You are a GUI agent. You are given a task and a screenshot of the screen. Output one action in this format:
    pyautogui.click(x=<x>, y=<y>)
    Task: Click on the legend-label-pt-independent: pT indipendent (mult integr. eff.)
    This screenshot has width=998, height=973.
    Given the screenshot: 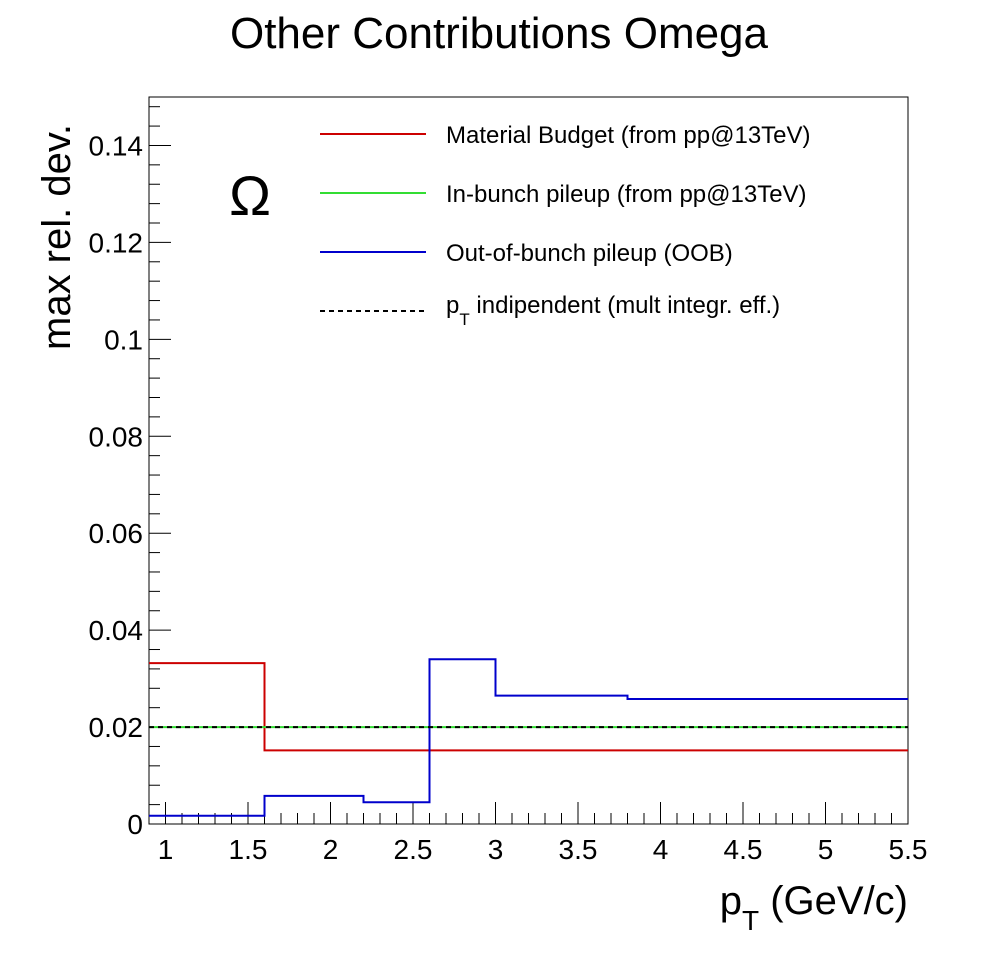 What is the action you would take?
    pyautogui.click(x=613, y=310)
    